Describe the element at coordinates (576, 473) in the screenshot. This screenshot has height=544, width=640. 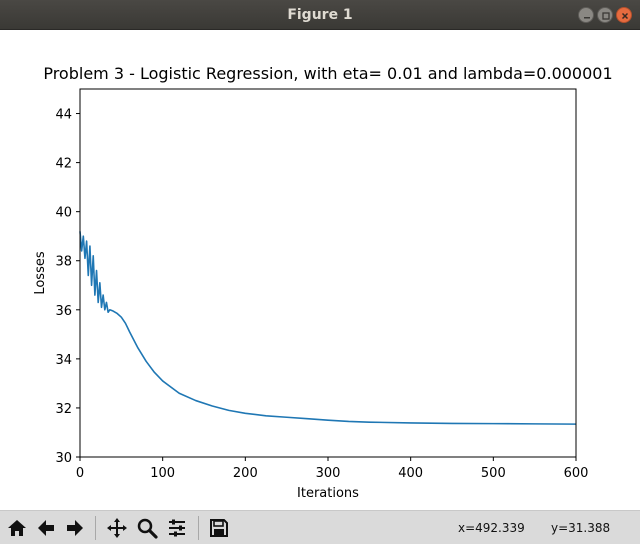
I see `x-tick-label: 600` at that location.